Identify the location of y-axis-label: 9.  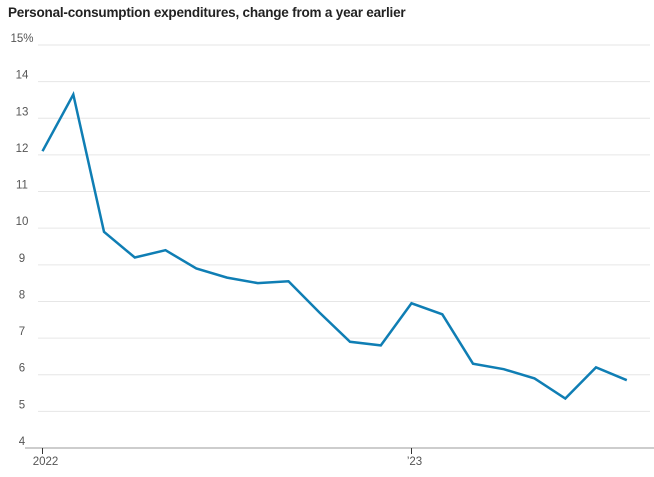
(22, 259).